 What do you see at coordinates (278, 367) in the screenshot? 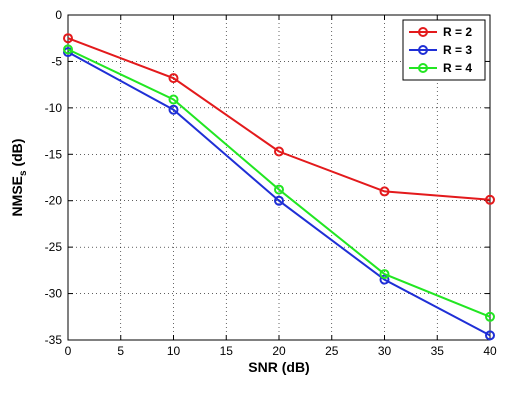
I see `x-axis-label: SNR (dB)` at bounding box center [278, 367].